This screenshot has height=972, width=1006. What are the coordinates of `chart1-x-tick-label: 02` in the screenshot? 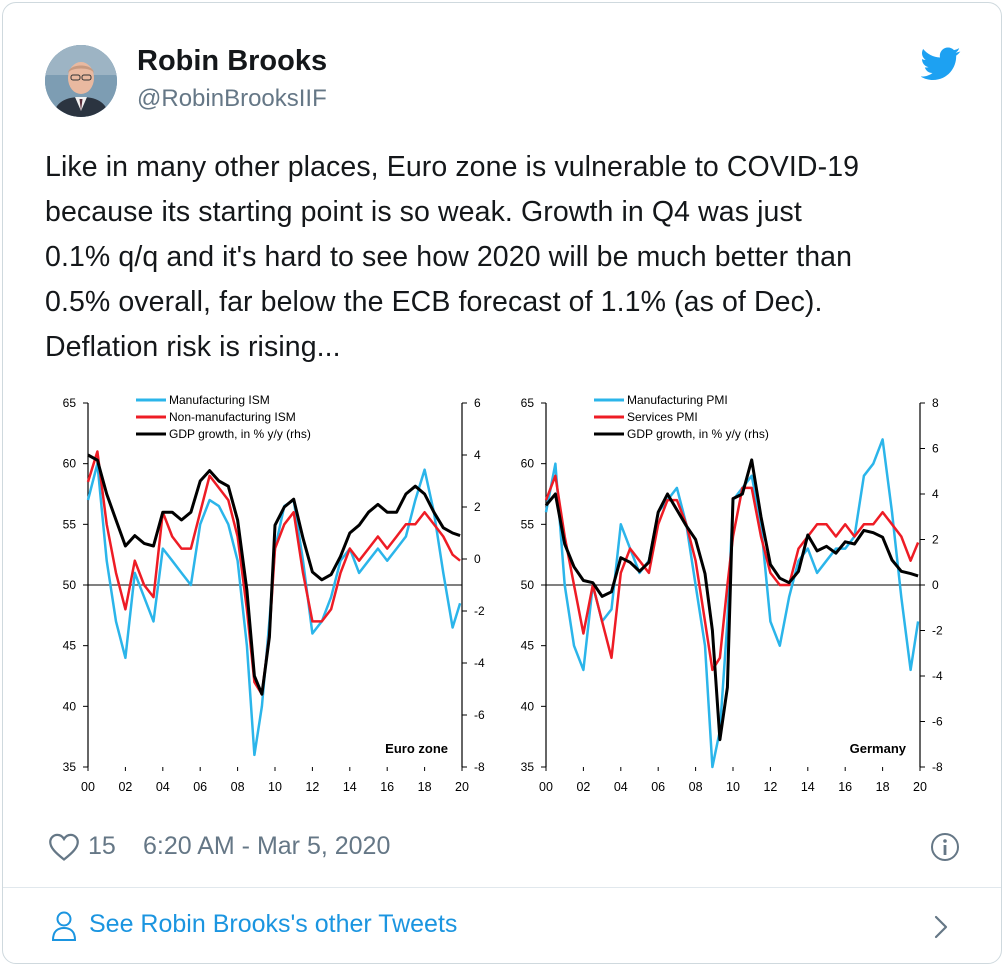 It's located at (125, 787).